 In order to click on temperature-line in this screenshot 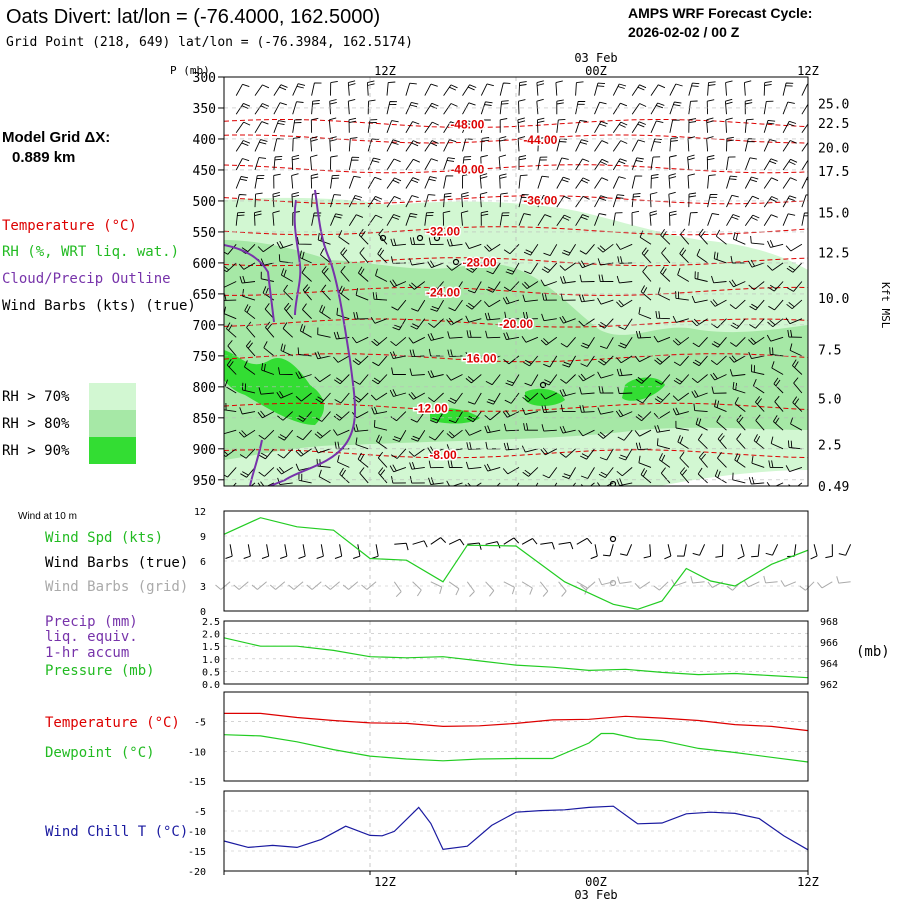, I will do `click(516, 722)`.